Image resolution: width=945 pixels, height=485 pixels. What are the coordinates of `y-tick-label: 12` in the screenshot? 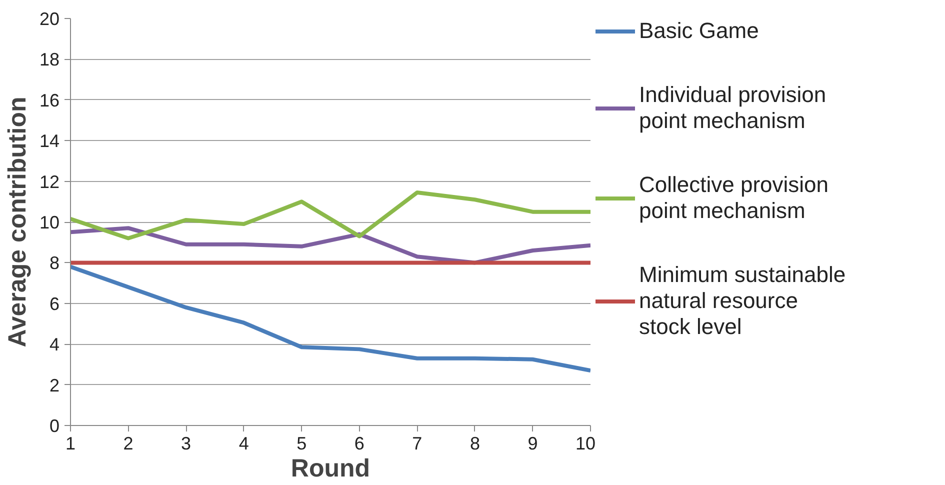 It's located at (49, 182).